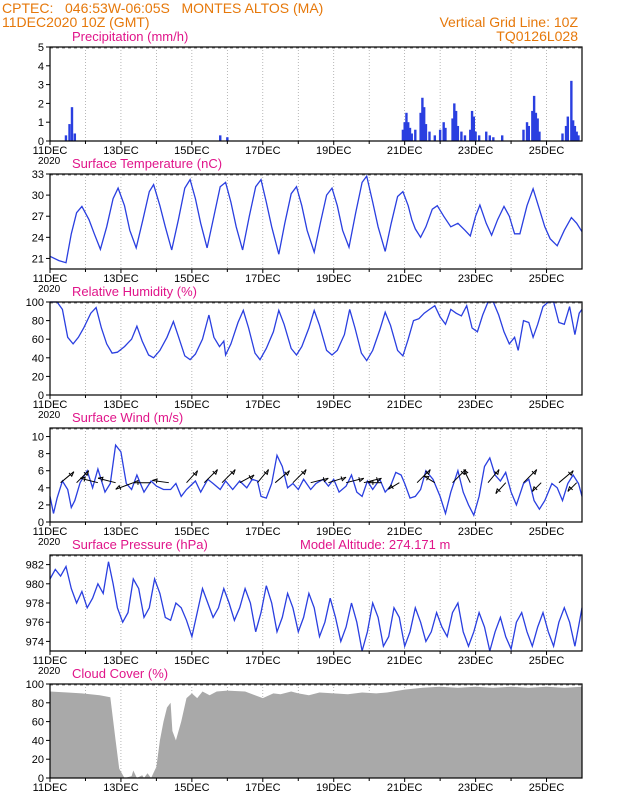 This screenshot has height=800, width=618. I want to click on header-date-line: 11DEC2020 10Z (GMT), so click(76, 22).